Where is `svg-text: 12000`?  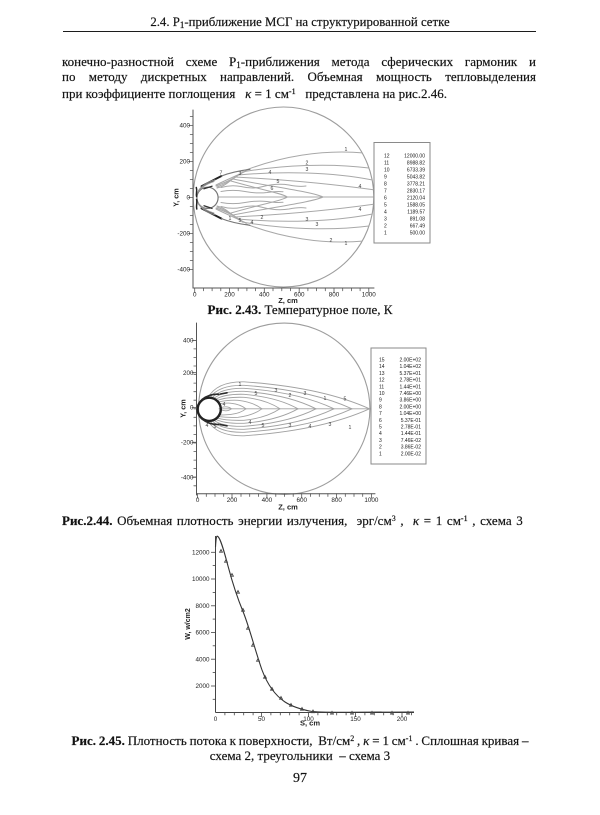 svg-text: 12000 is located at coordinates (201, 553).